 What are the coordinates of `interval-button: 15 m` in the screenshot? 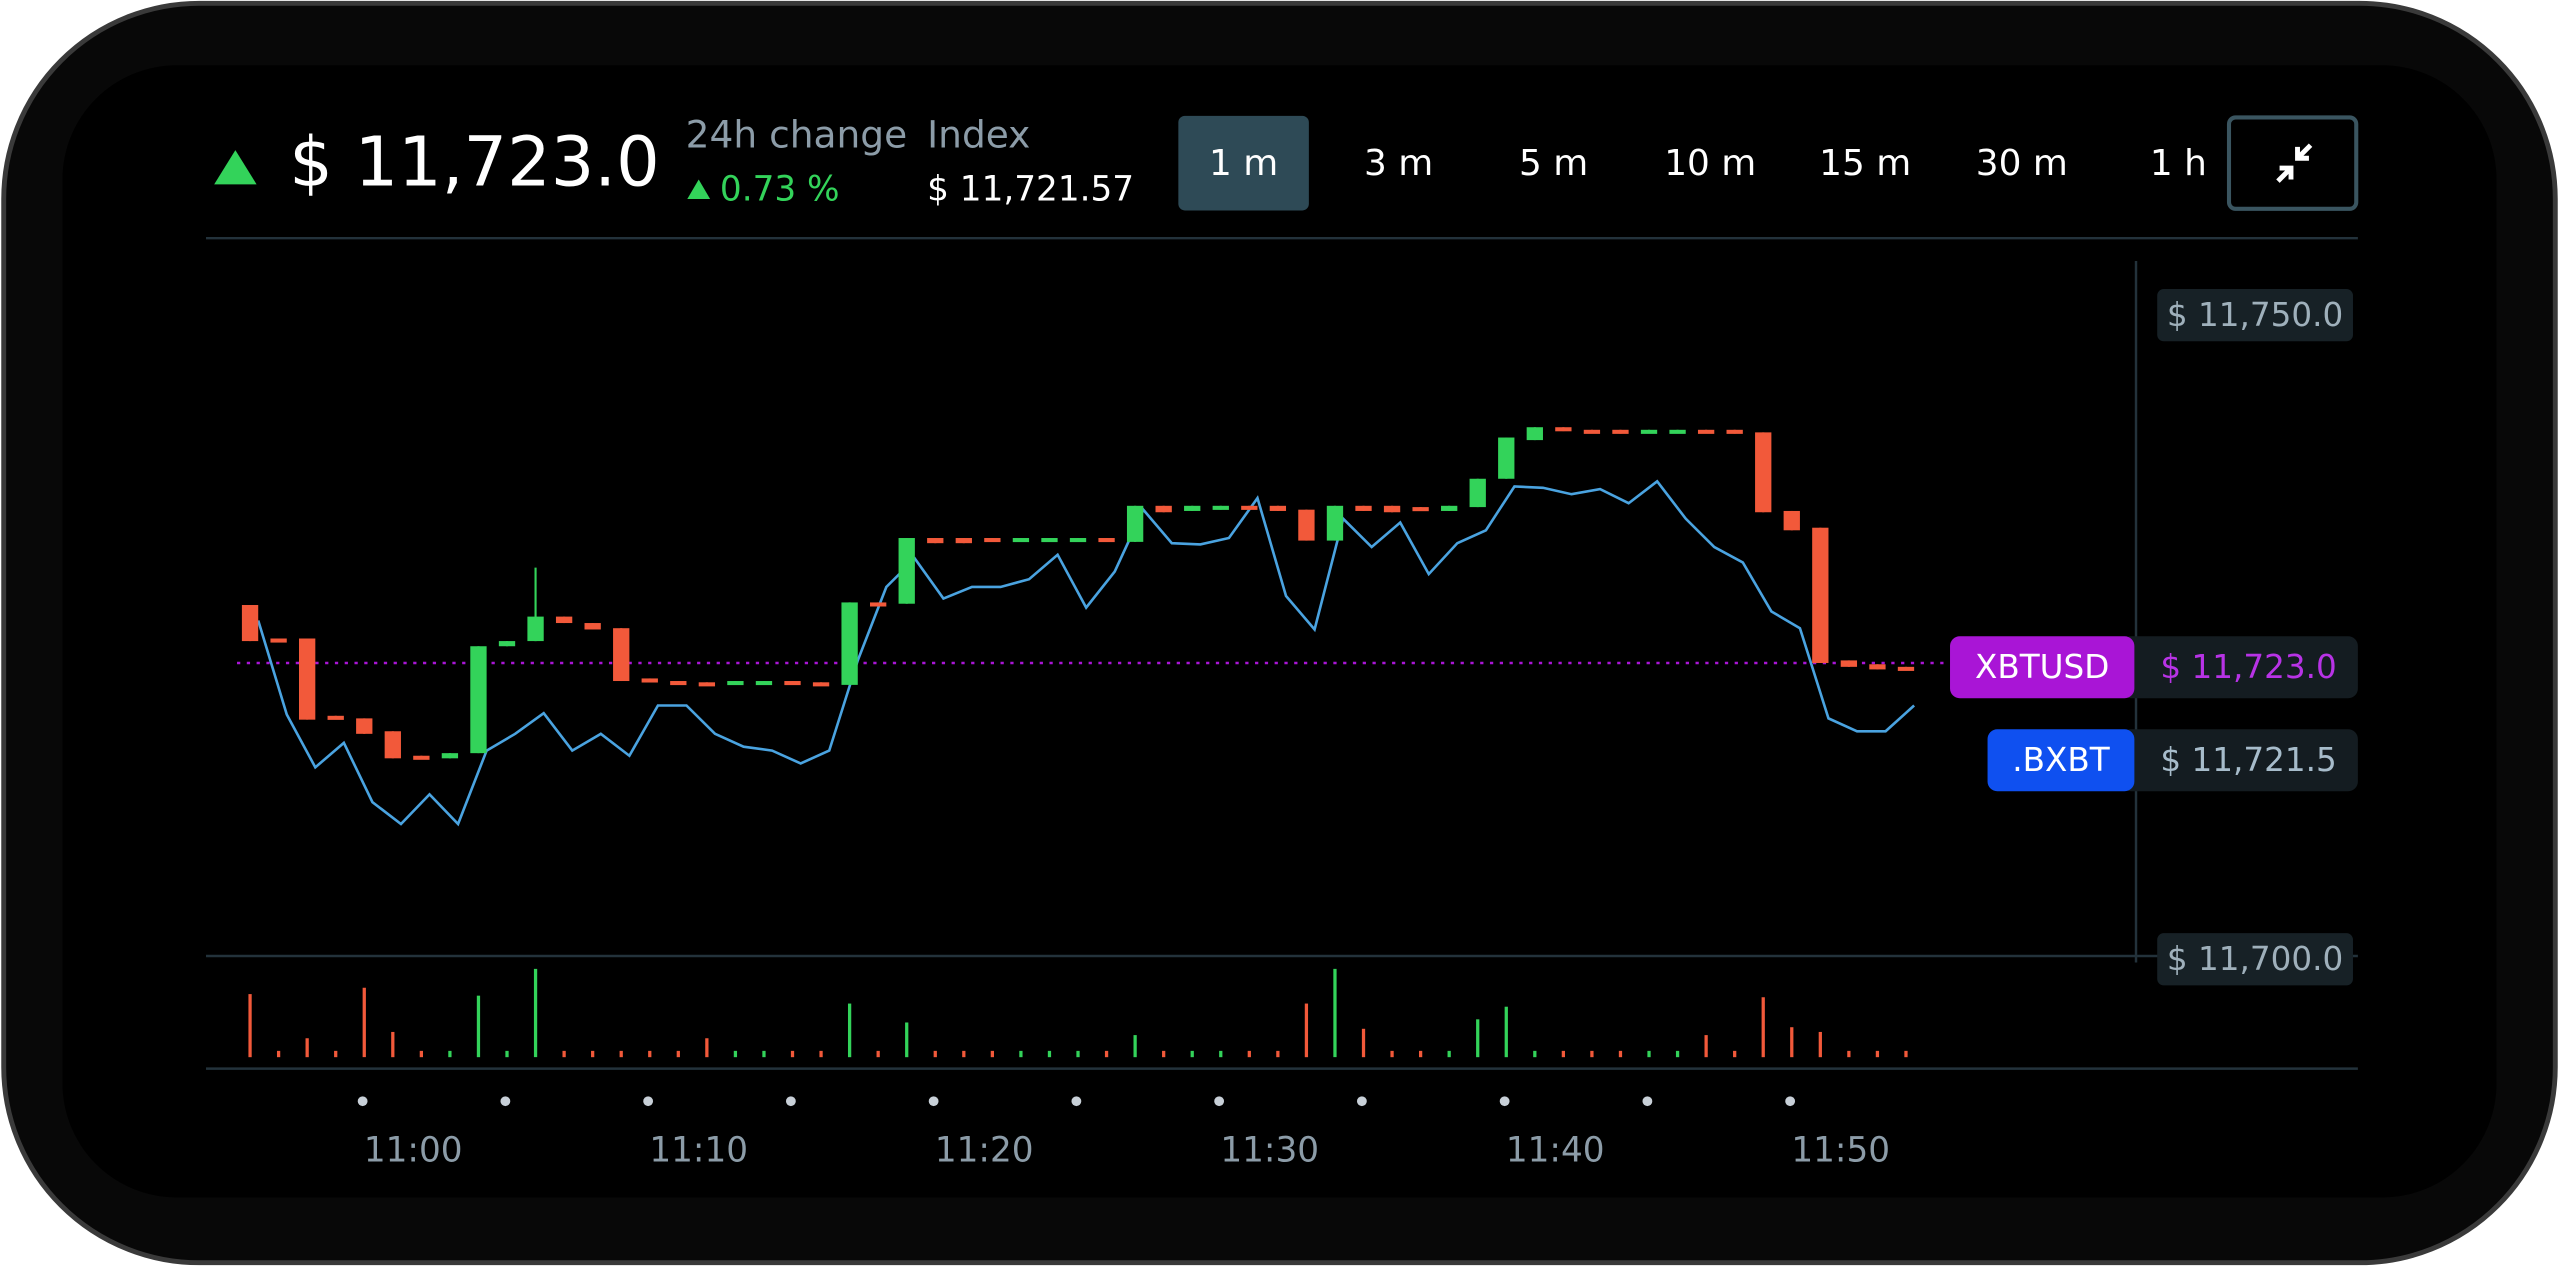 It's located at (1865, 163).